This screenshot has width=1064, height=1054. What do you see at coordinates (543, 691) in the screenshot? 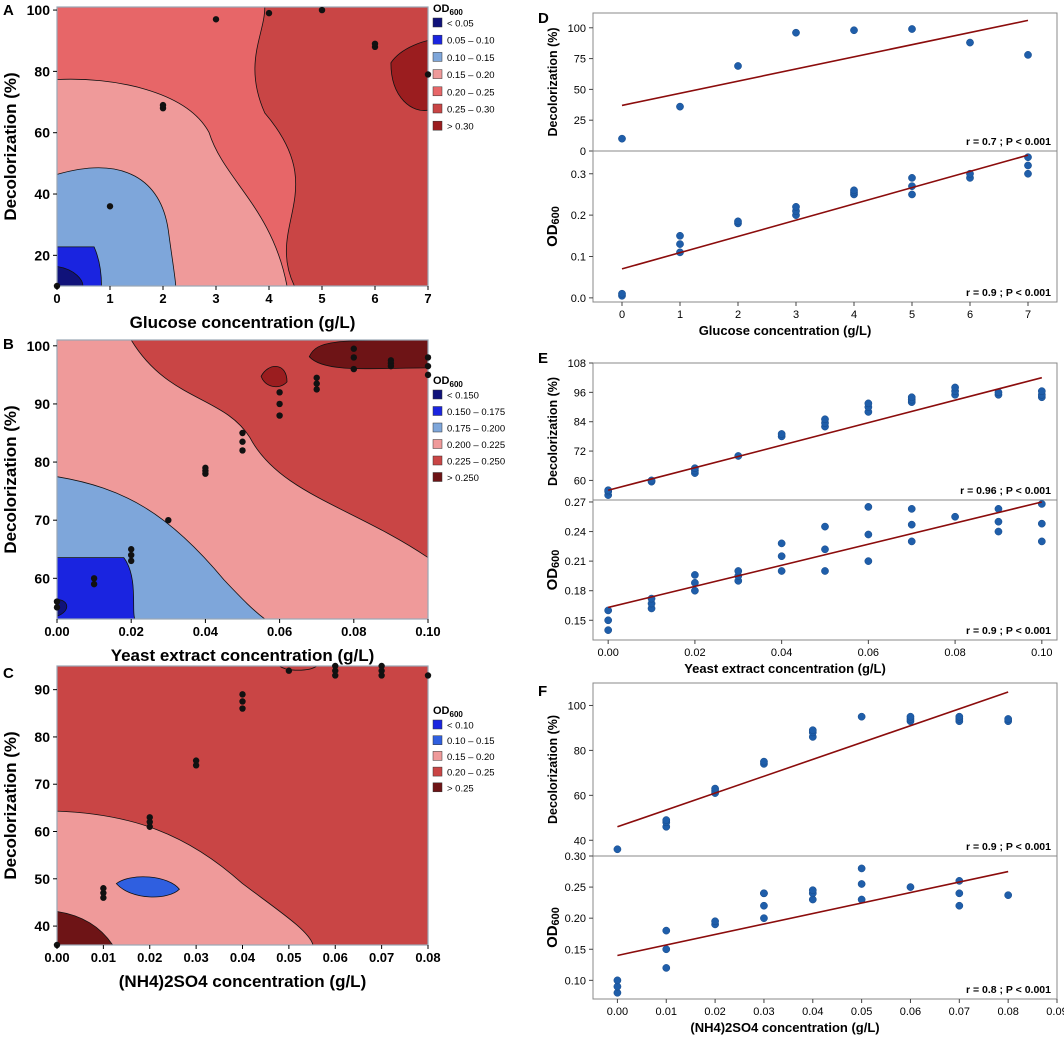
I see `panel-letter-f: F` at bounding box center [543, 691].